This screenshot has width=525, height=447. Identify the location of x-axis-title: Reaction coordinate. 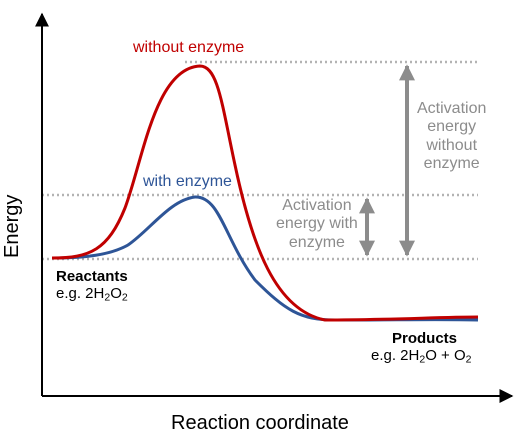
(260, 423).